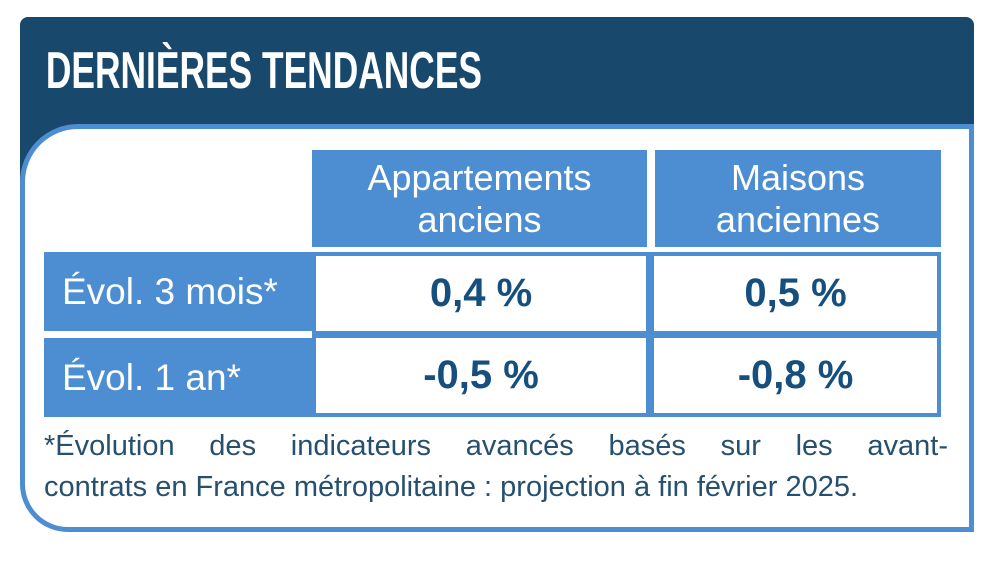  Describe the element at coordinates (151, 377) in the screenshot. I see `row-label-evol-1-an: Évol. 1 an*` at that location.